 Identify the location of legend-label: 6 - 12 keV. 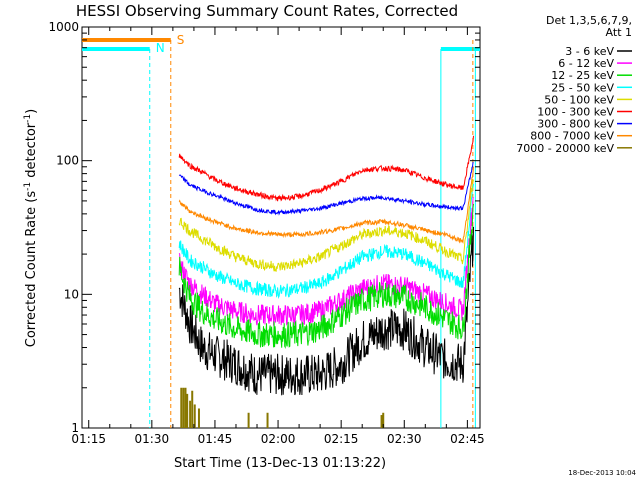
(586, 63).